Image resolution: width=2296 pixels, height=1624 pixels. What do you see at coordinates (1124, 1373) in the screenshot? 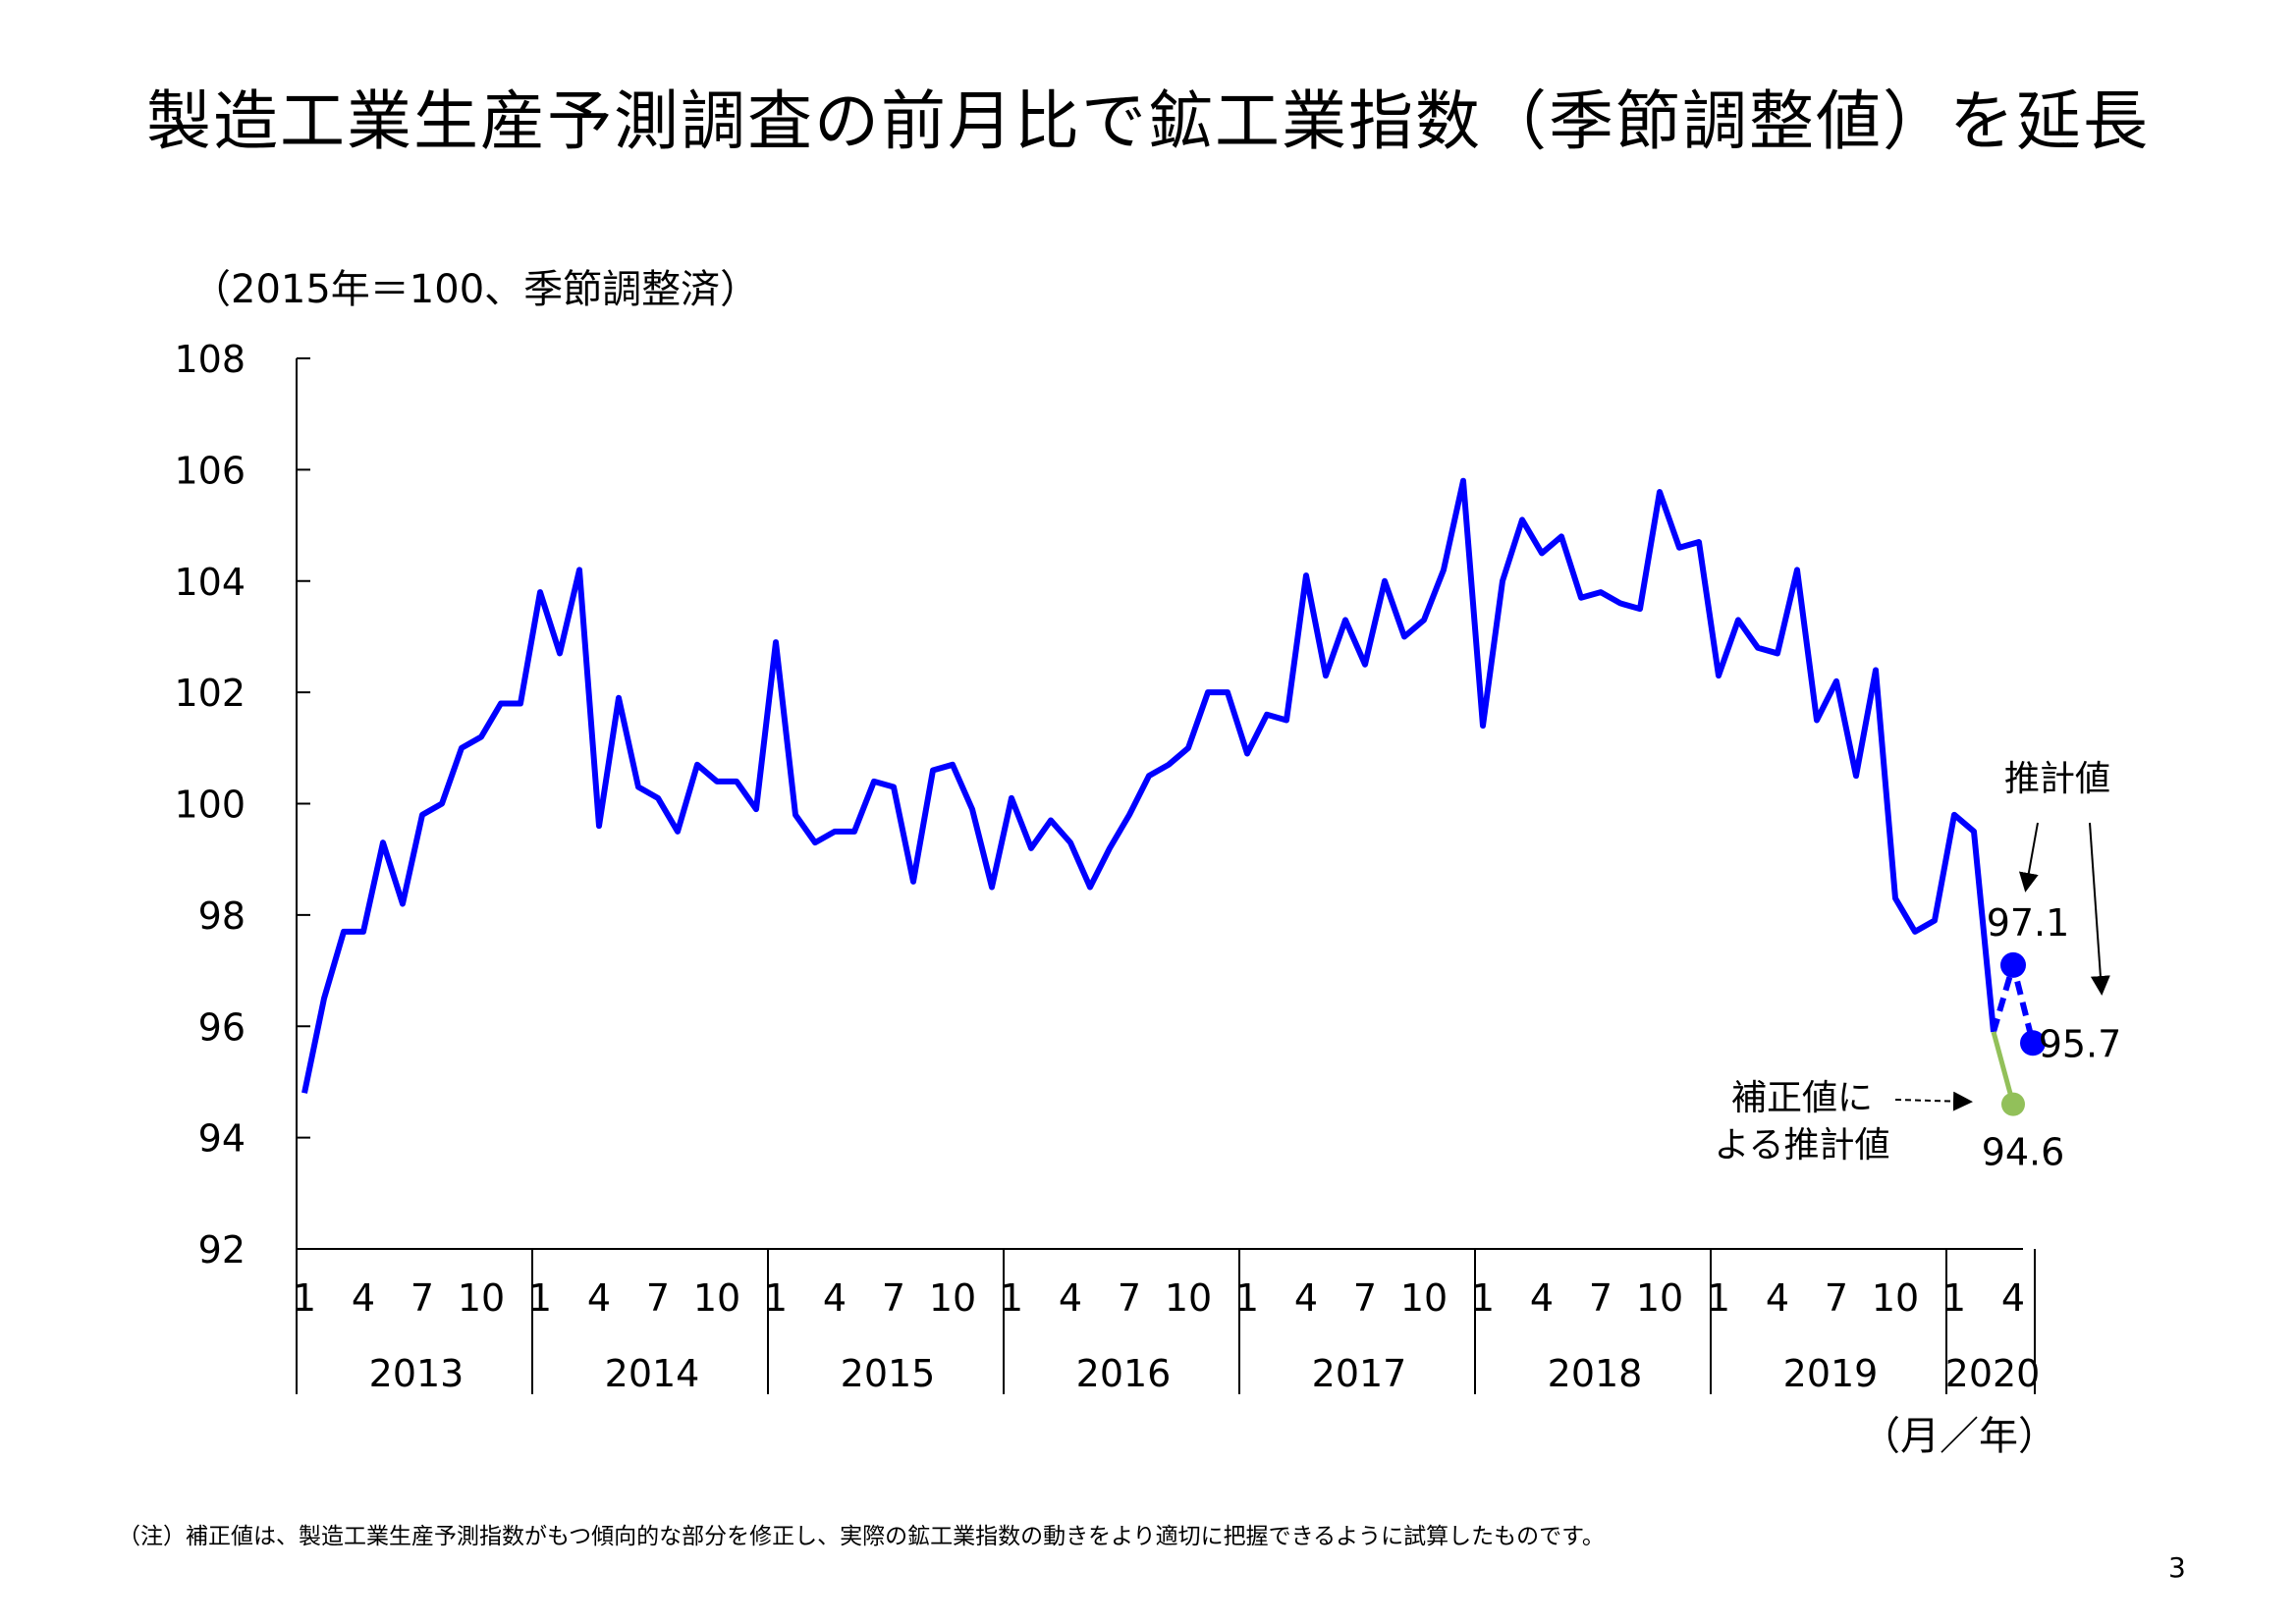
I see `x-year-label: 2016` at bounding box center [1124, 1373].